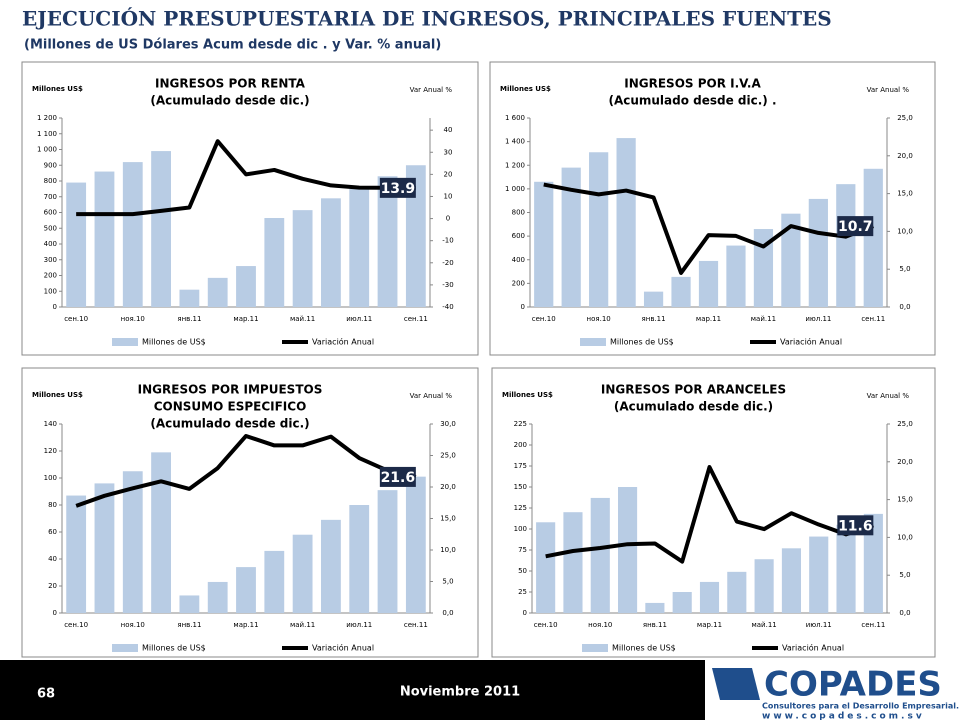  I want to click on y-tick-label: 40, so click(52, 559).